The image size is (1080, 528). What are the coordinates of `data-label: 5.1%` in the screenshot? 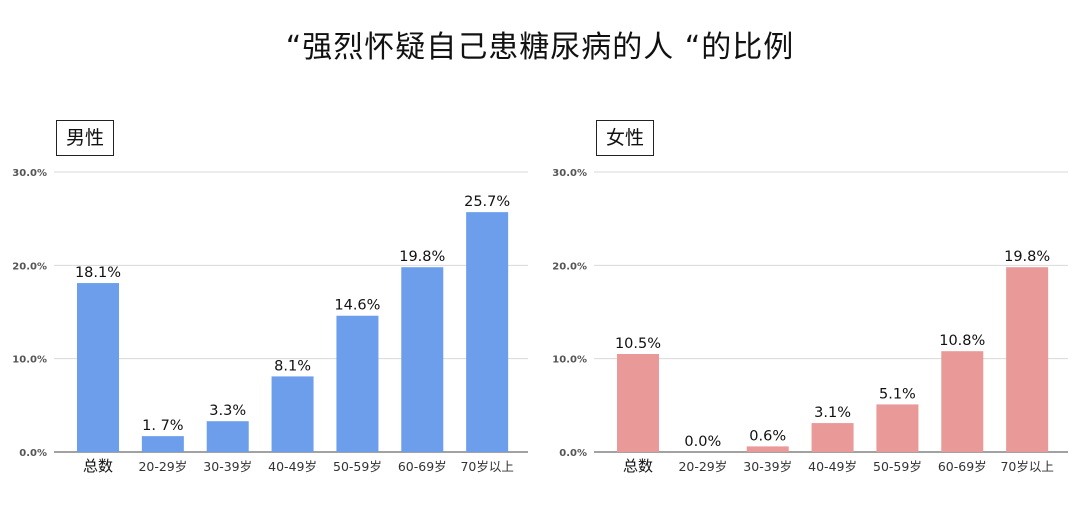 It's located at (897, 394).